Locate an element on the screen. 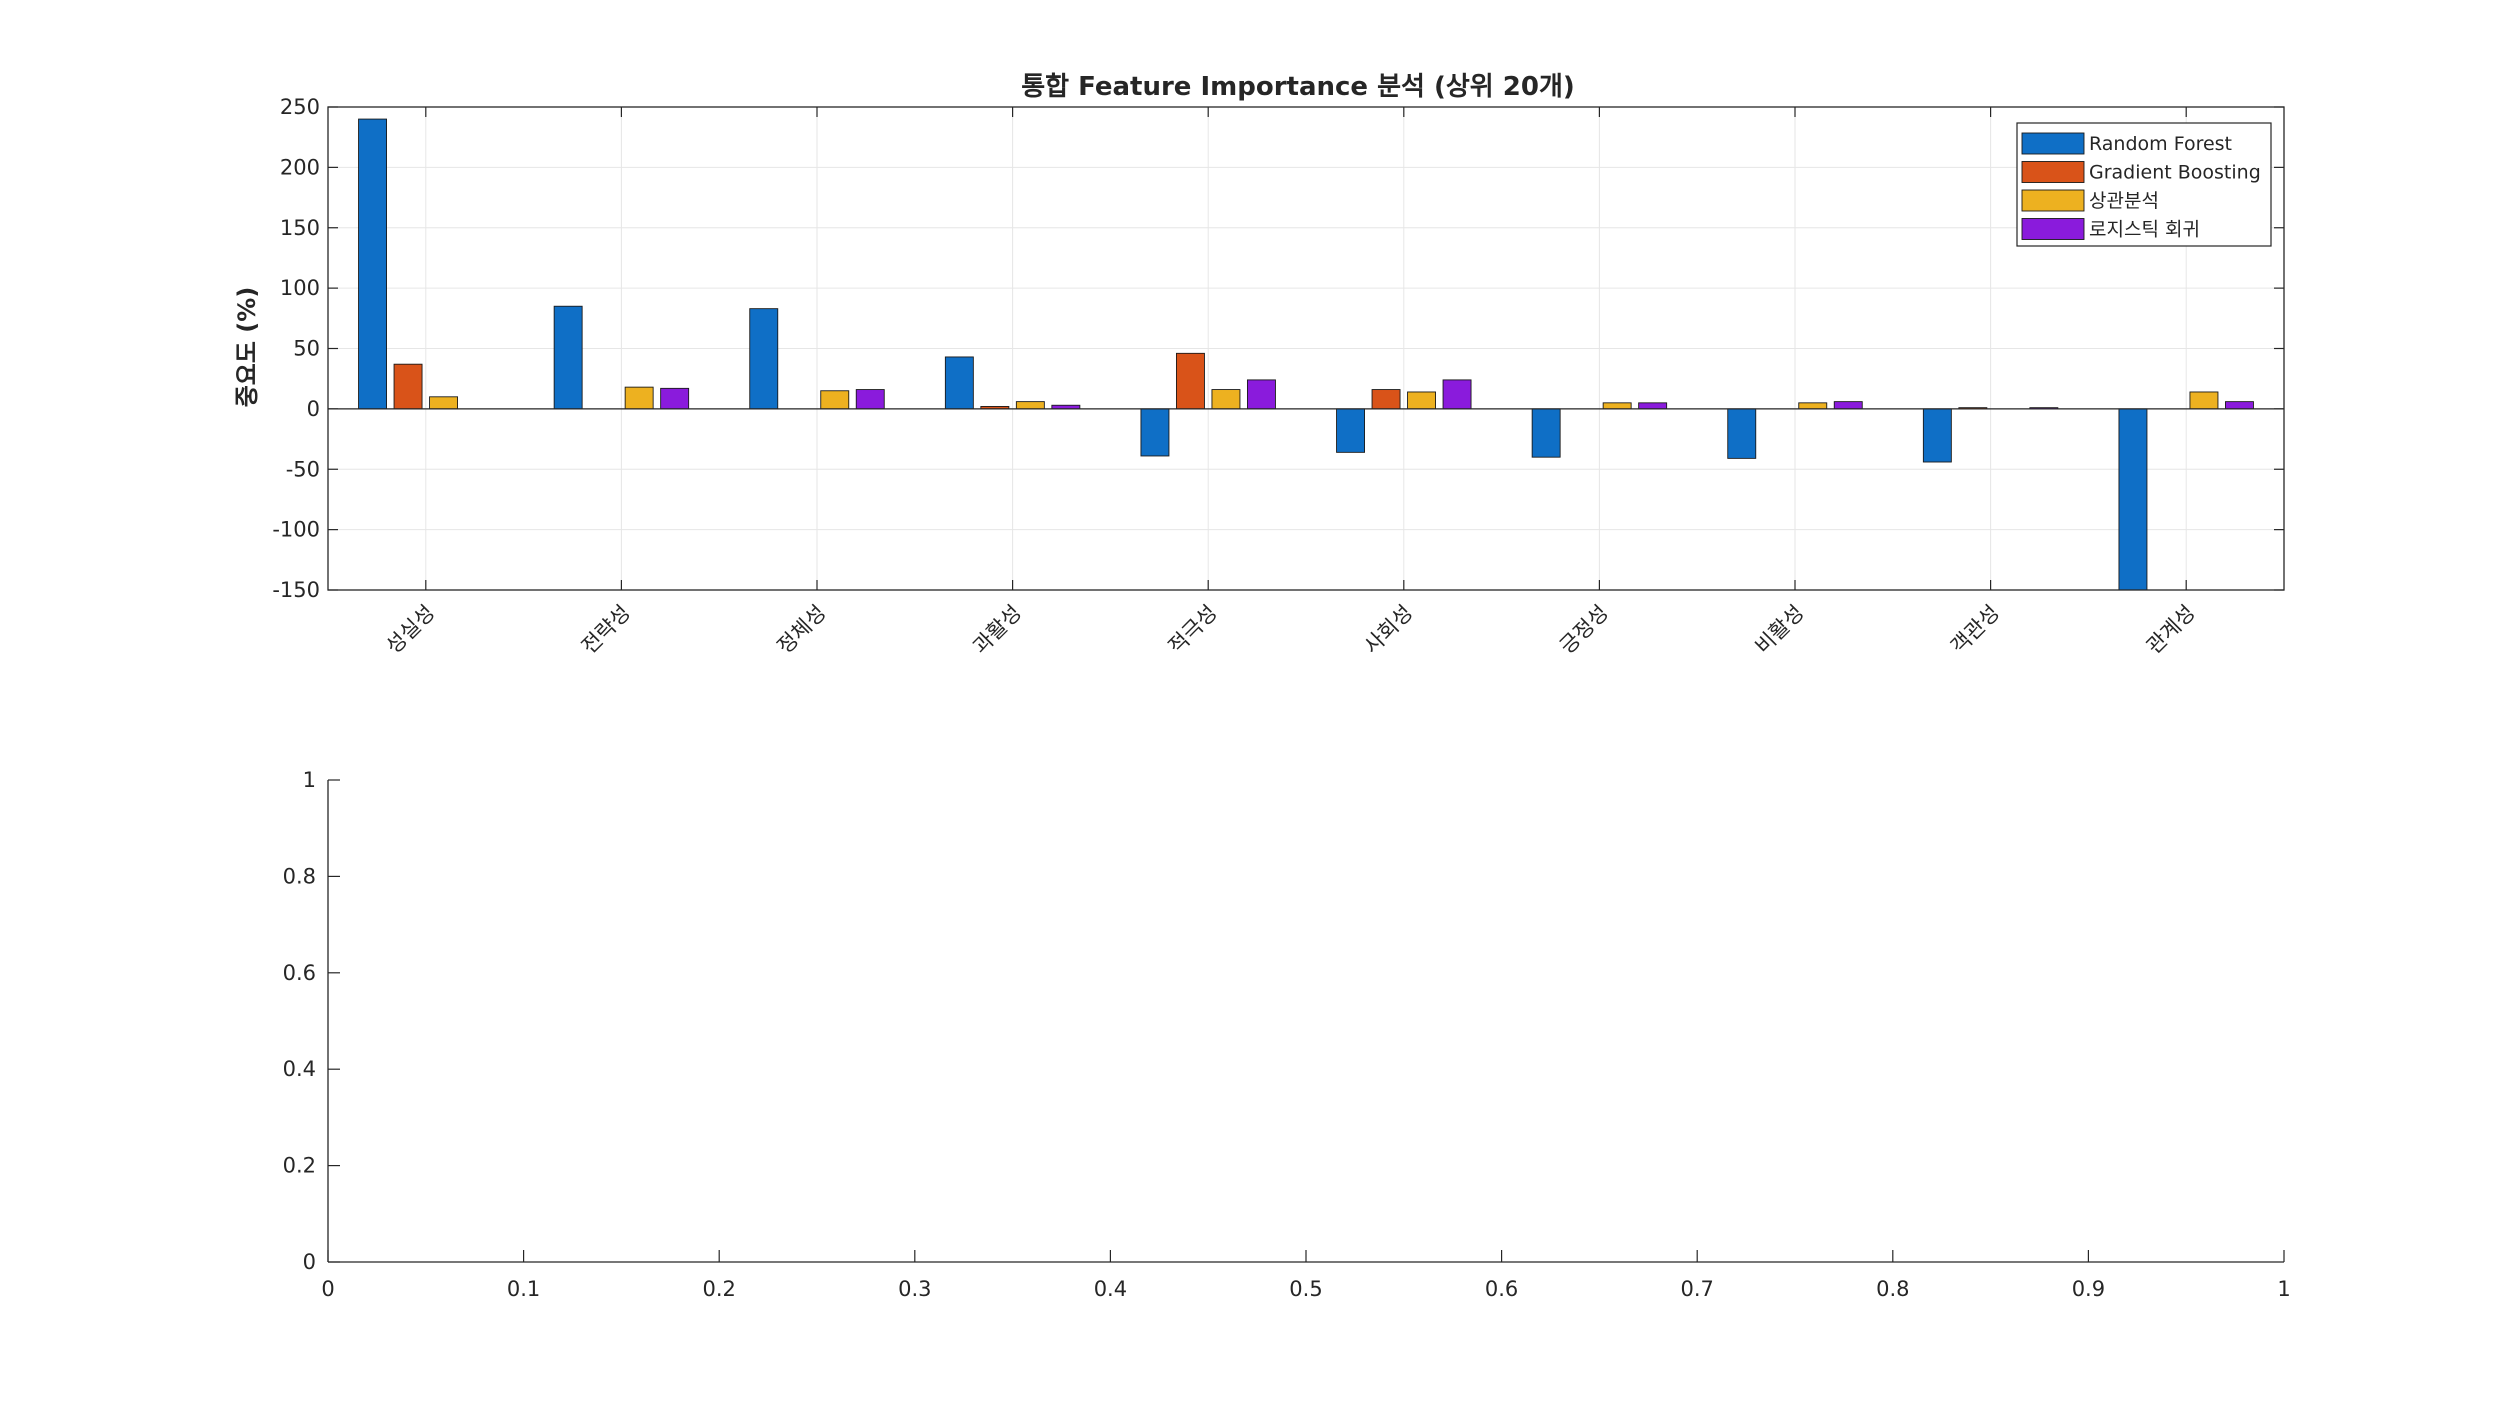 This screenshot has width=2500, height=1407. bar-상관분석-9 is located at coordinates (2204, 400).